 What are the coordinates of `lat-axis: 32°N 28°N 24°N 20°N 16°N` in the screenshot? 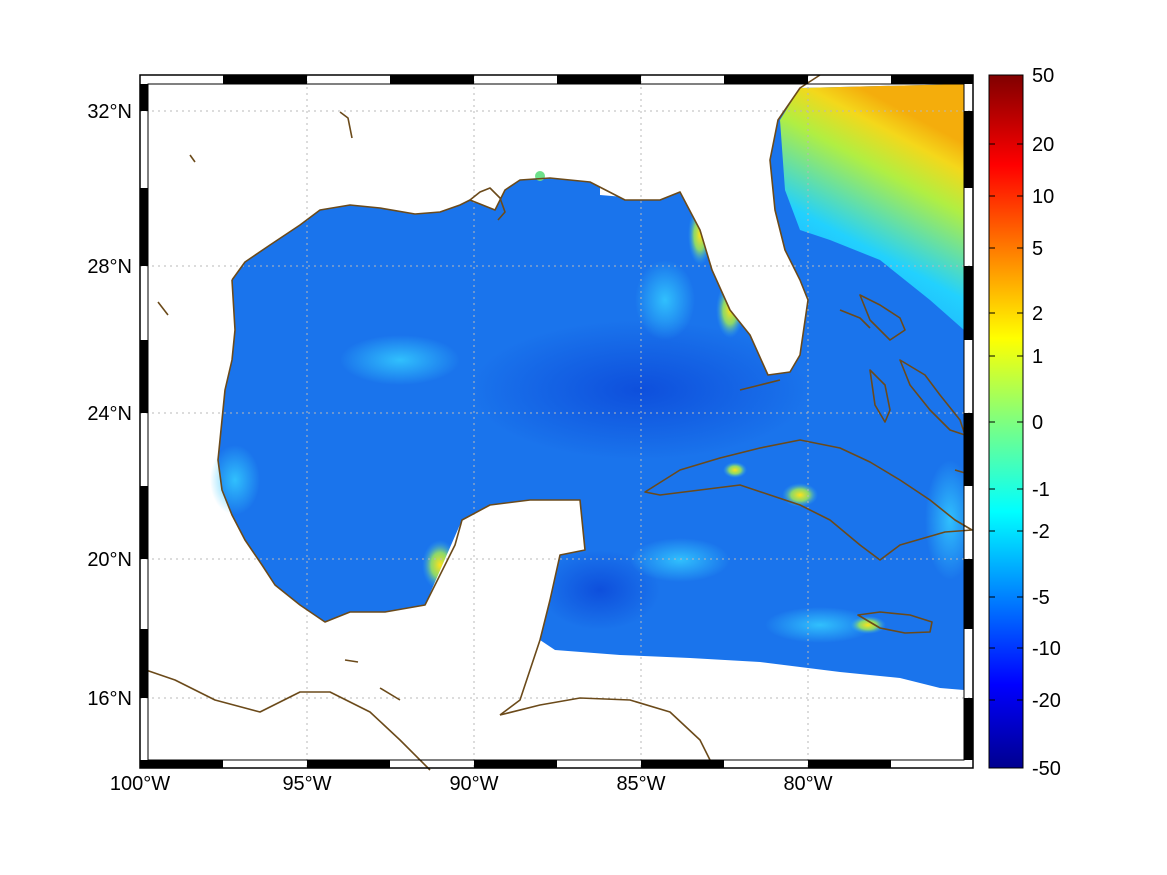 It's located at (109, 405).